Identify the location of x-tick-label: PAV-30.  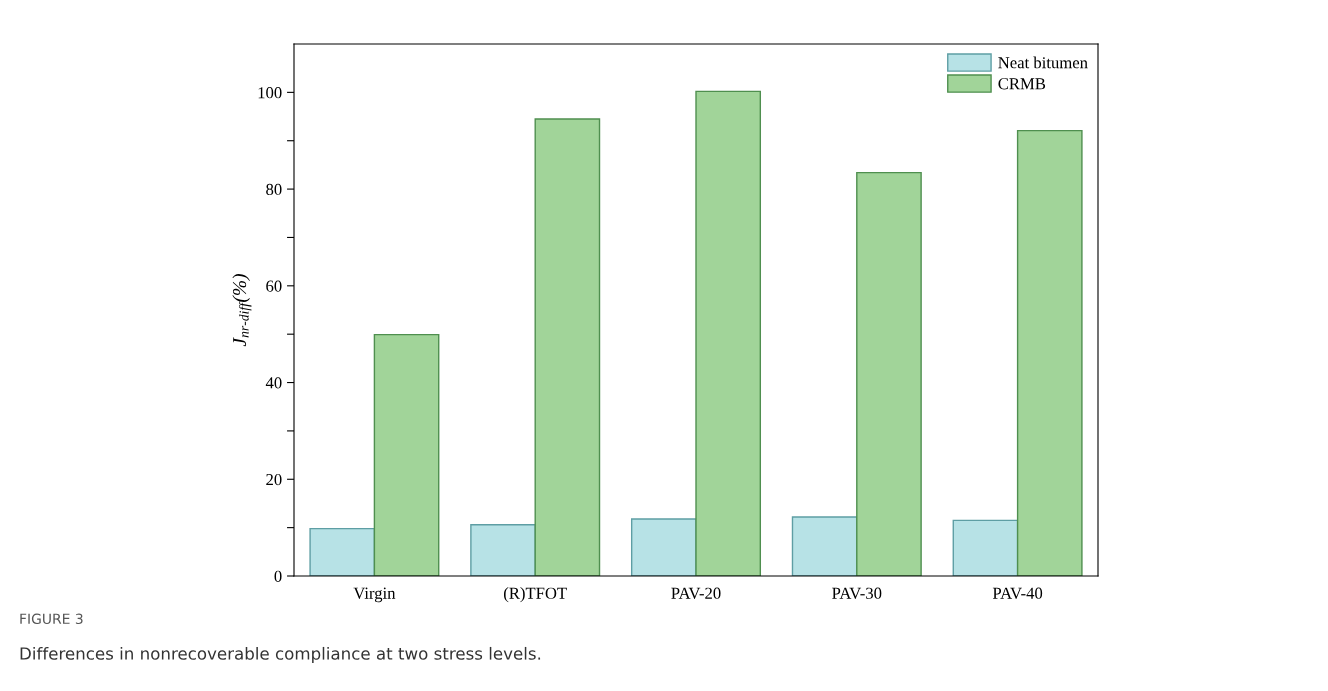
(857, 593).